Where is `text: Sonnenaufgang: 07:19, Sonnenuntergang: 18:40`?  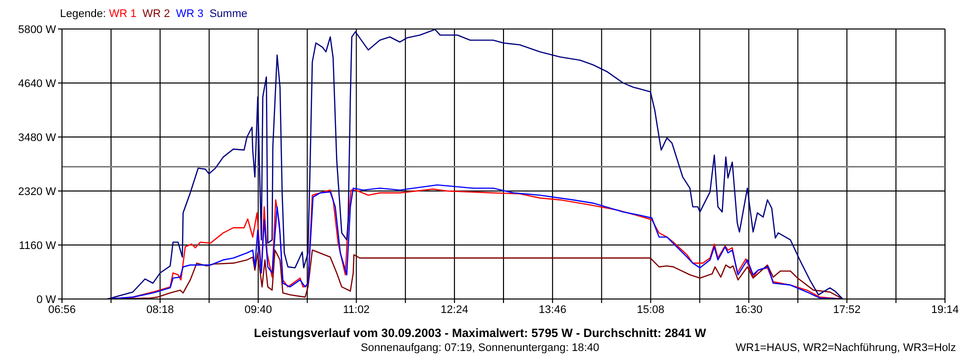
text: Sonnenaufgang: 07:19, Sonnenuntergang: 18:40 is located at coordinates (480, 348).